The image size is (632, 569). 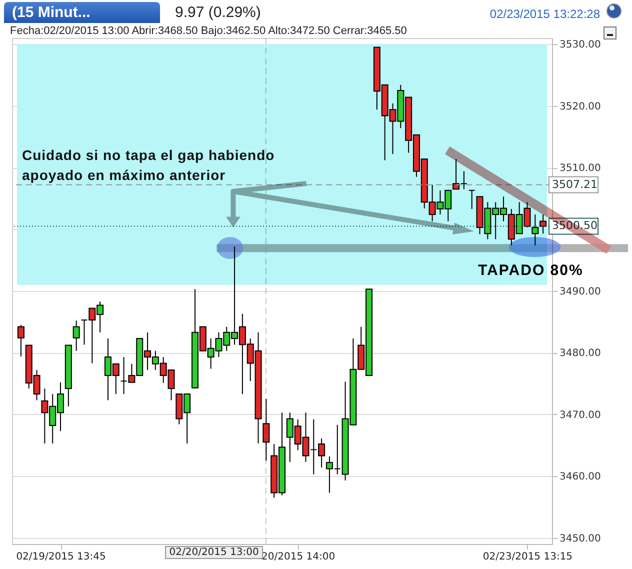 What do you see at coordinates (208, 31) in the screenshot?
I see `text: Fecha:02/20/2015 13:00 Abrir:3468.50 Bajo:3462.50 Alto:3472.50 Cerrar:3465.50` at bounding box center [208, 31].